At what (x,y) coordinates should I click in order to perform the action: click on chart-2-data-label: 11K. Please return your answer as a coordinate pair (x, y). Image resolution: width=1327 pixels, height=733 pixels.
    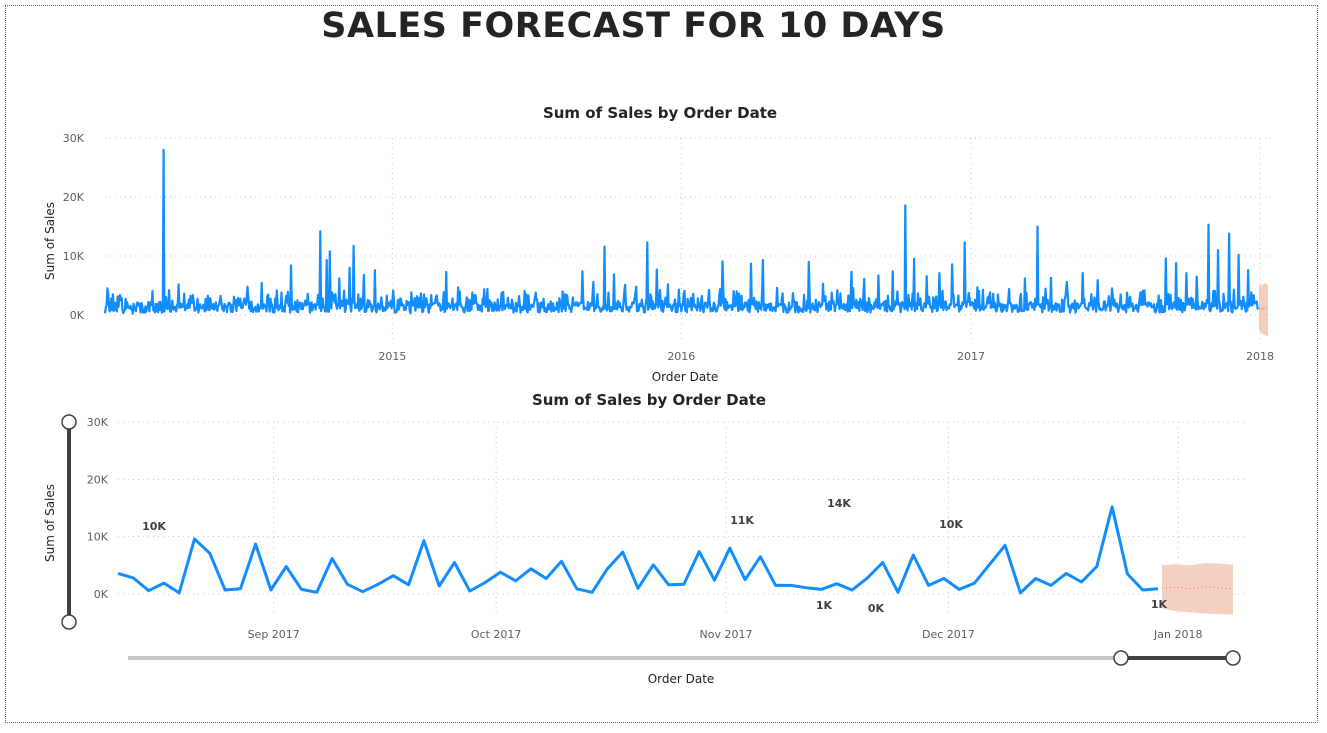
    Looking at the image, I should click on (742, 520).